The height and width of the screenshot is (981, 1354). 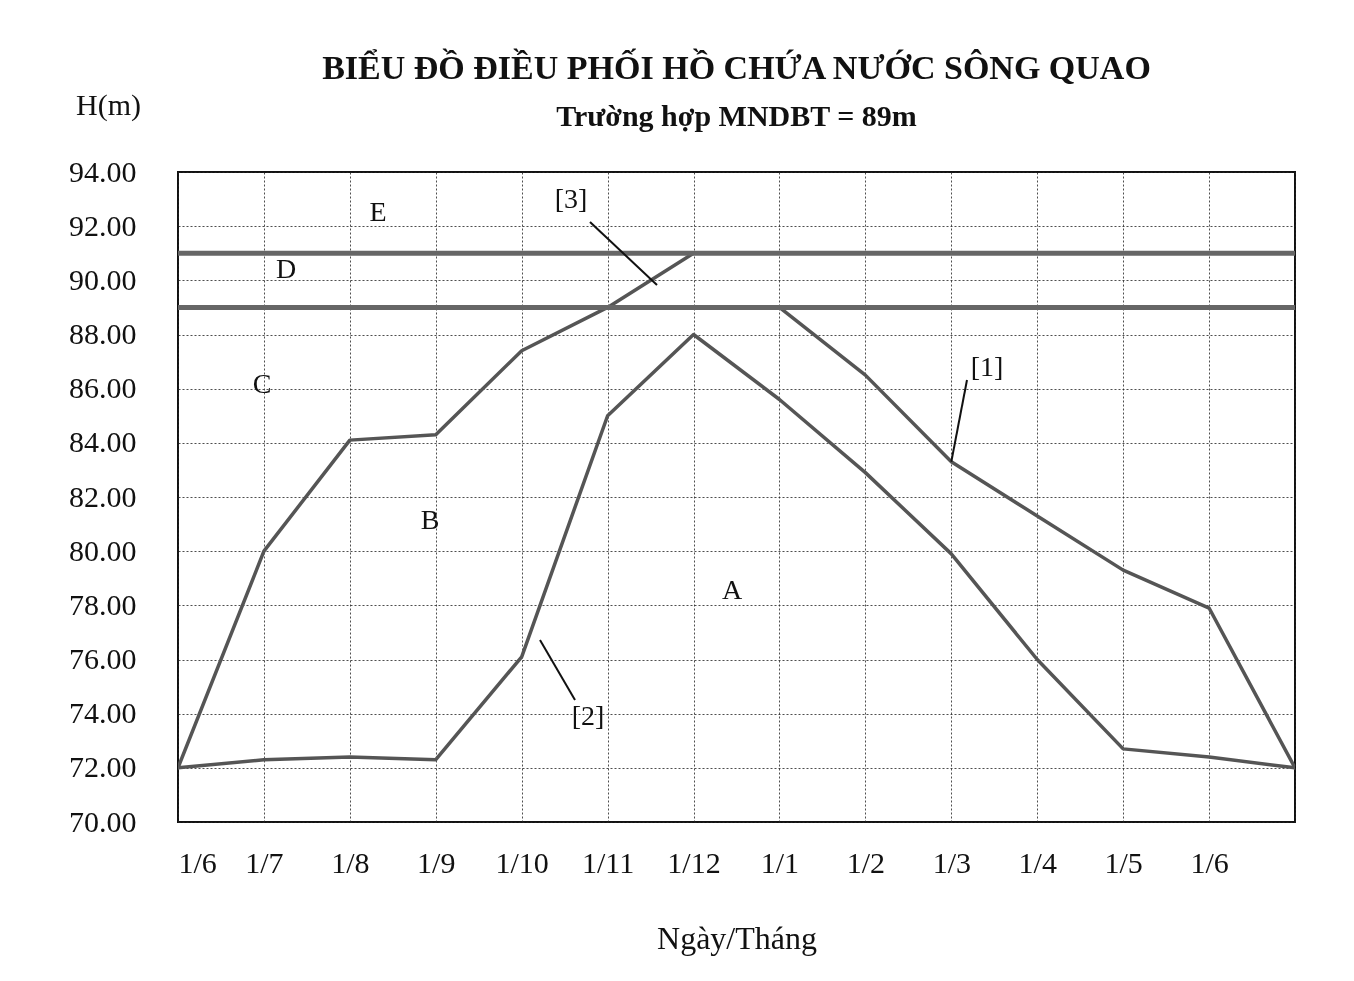 What do you see at coordinates (108, 104) in the screenshot?
I see `y-axis-title: H(m)` at bounding box center [108, 104].